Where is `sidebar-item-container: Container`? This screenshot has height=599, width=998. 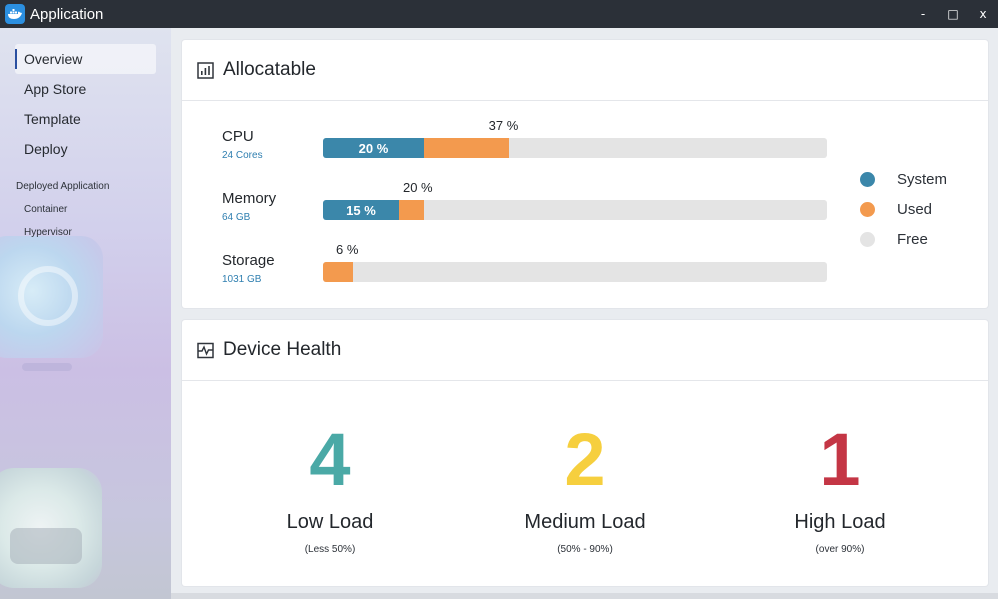 sidebar-item-container: Container is located at coordinates (46, 209).